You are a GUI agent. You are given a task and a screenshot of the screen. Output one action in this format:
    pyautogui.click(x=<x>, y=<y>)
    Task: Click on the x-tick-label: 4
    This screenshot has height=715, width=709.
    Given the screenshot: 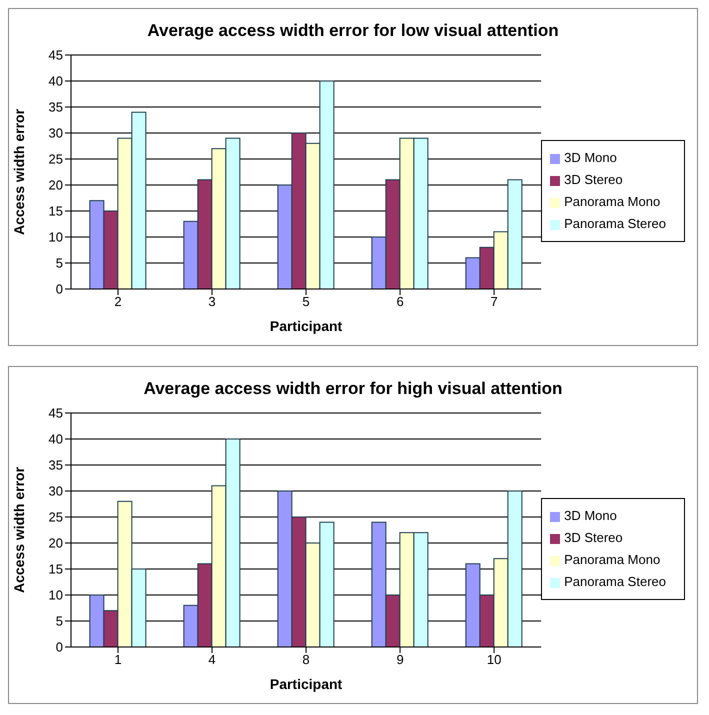 What is the action you would take?
    pyautogui.click(x=212, y=660)
    